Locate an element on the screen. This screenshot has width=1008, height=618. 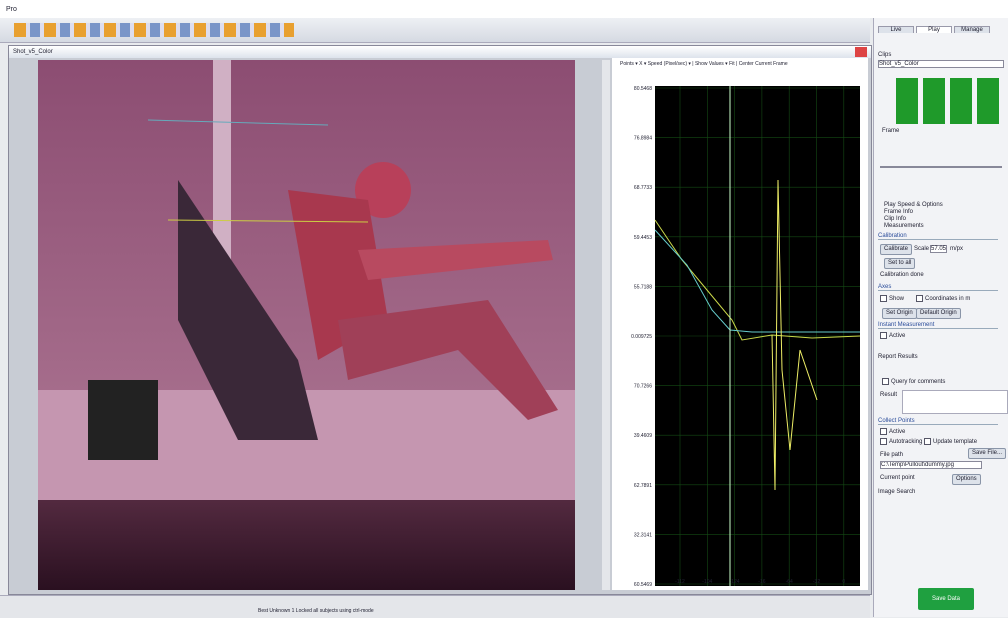
show-checkbox: Show is located at coordinates (892, 298).